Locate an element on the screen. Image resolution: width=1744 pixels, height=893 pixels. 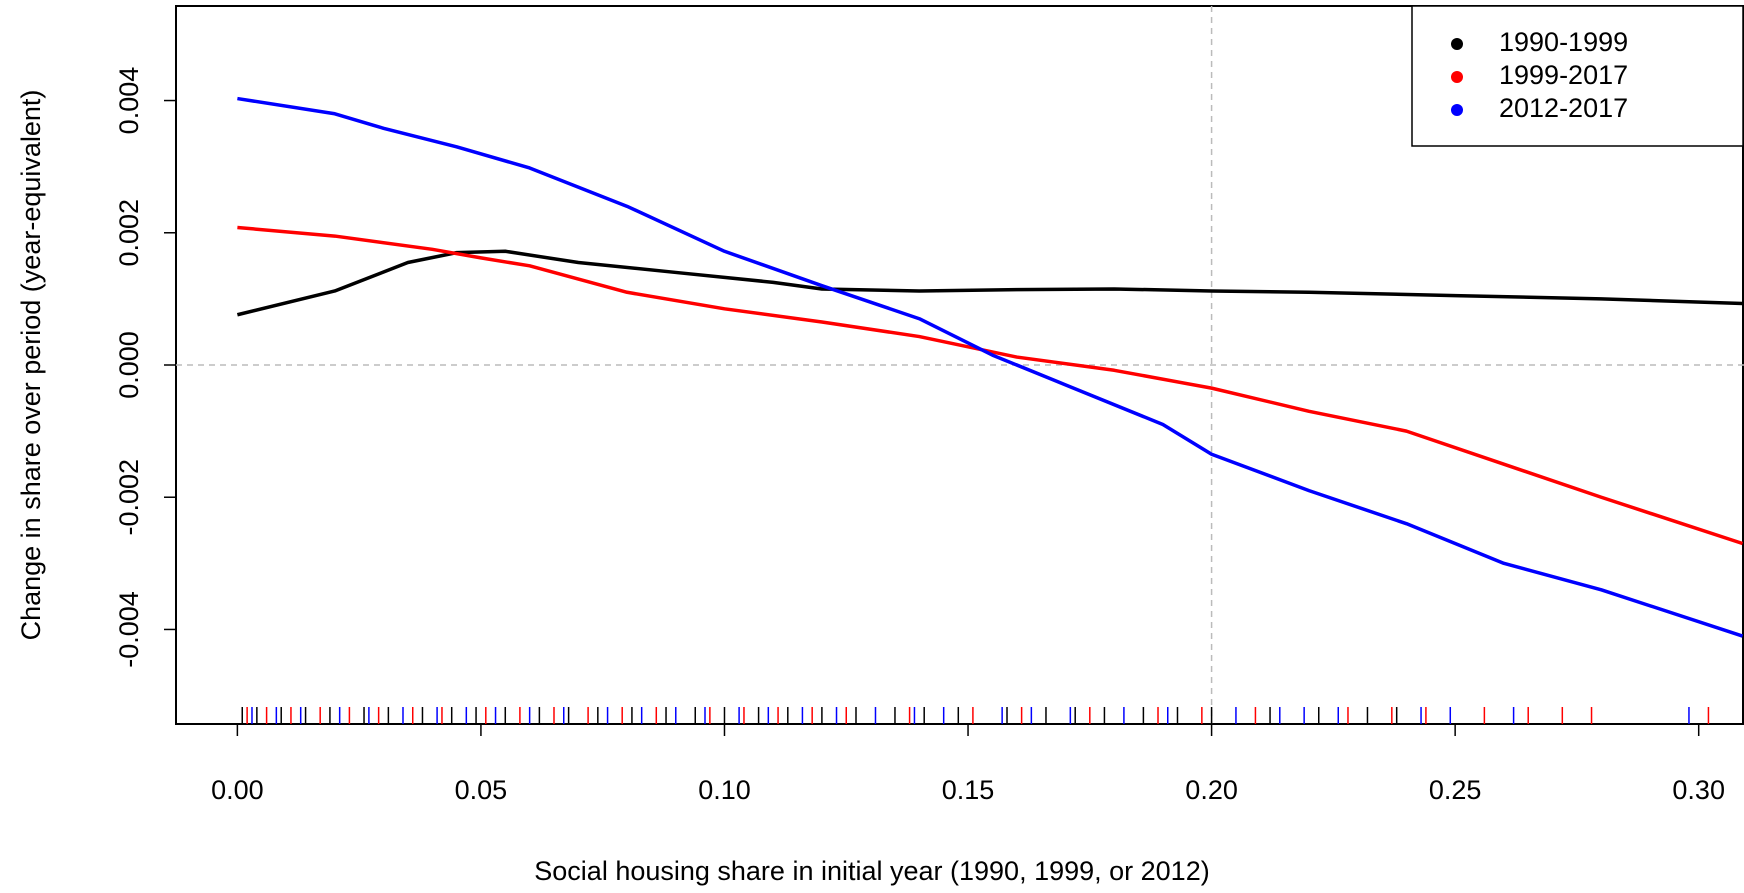
x-tick-label: 0.30 is located at coordinates (1698, 790).